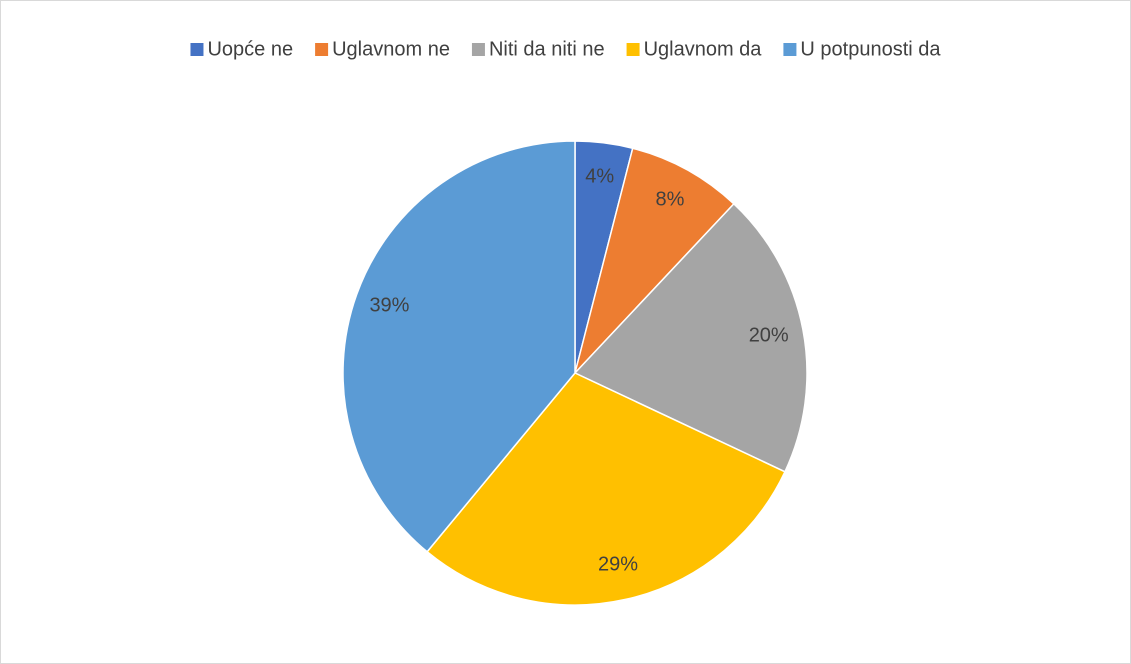 This screenshot has width=1131, height=664. I want to click on data-label: 8%, so click(670, 199).